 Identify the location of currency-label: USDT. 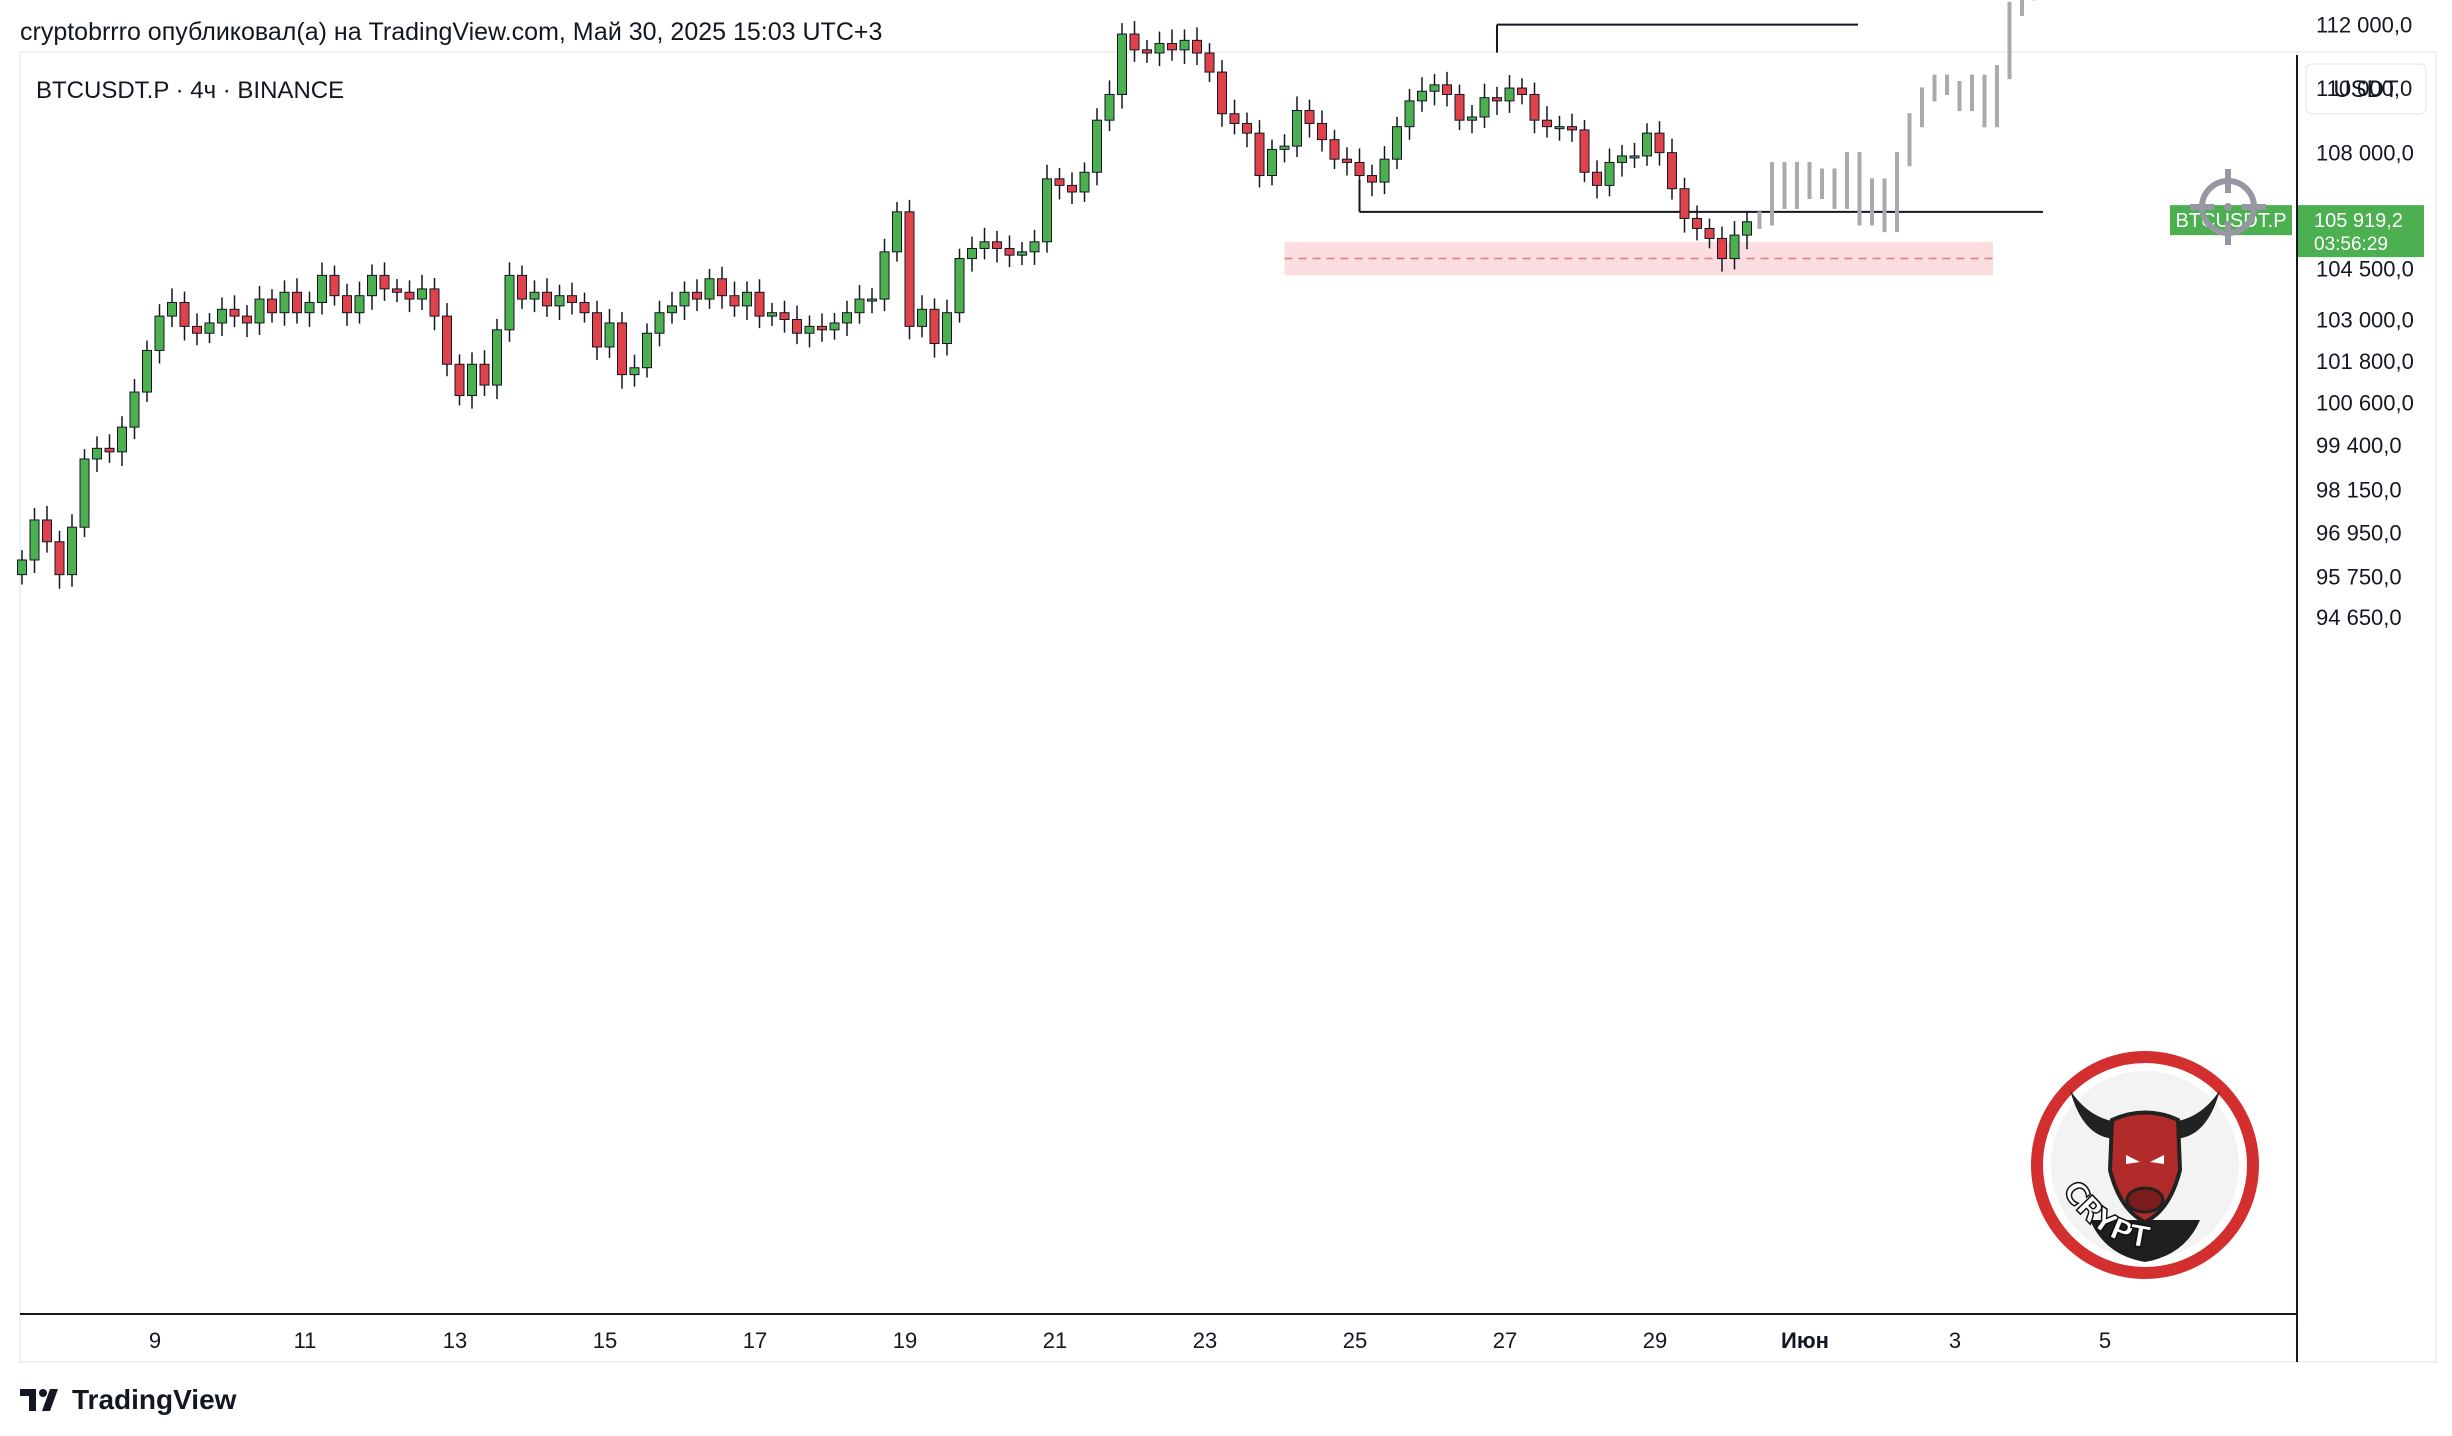
(2366, 89).